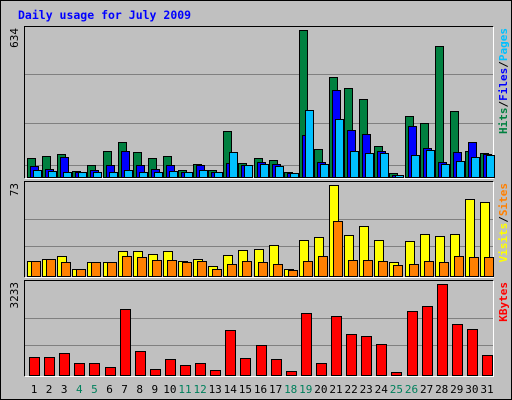 This screenshot has height=400, width=512. I want to click on day-label-23: 23, so click(366, 389).